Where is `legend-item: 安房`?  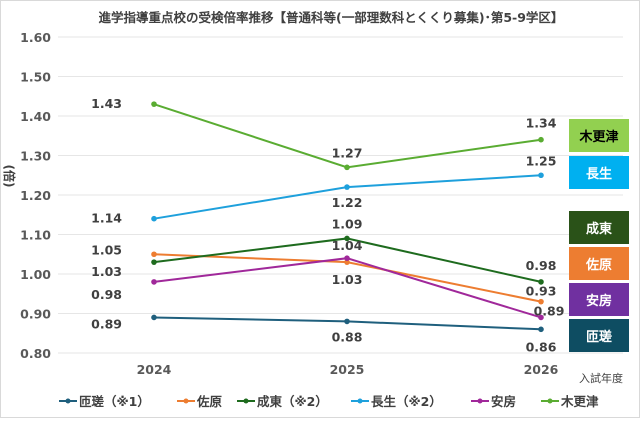
legend-item: 安房 is located at coordinates (493, 401).